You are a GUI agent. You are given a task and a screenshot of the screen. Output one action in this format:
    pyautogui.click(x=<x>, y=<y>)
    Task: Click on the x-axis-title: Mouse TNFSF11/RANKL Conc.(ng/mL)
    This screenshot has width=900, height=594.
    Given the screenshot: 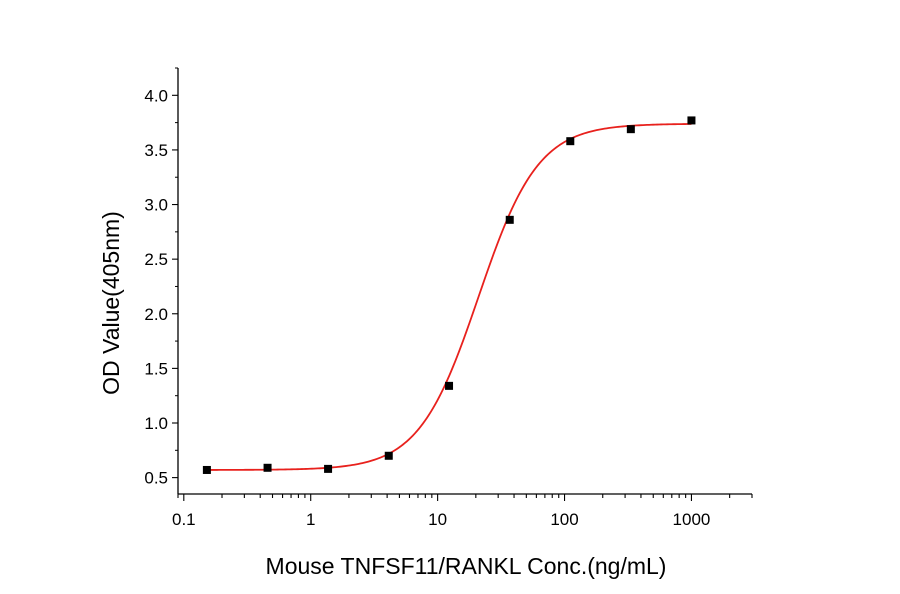 What is the action you would take?
    pyautogui.click(x=466, y=566)
    